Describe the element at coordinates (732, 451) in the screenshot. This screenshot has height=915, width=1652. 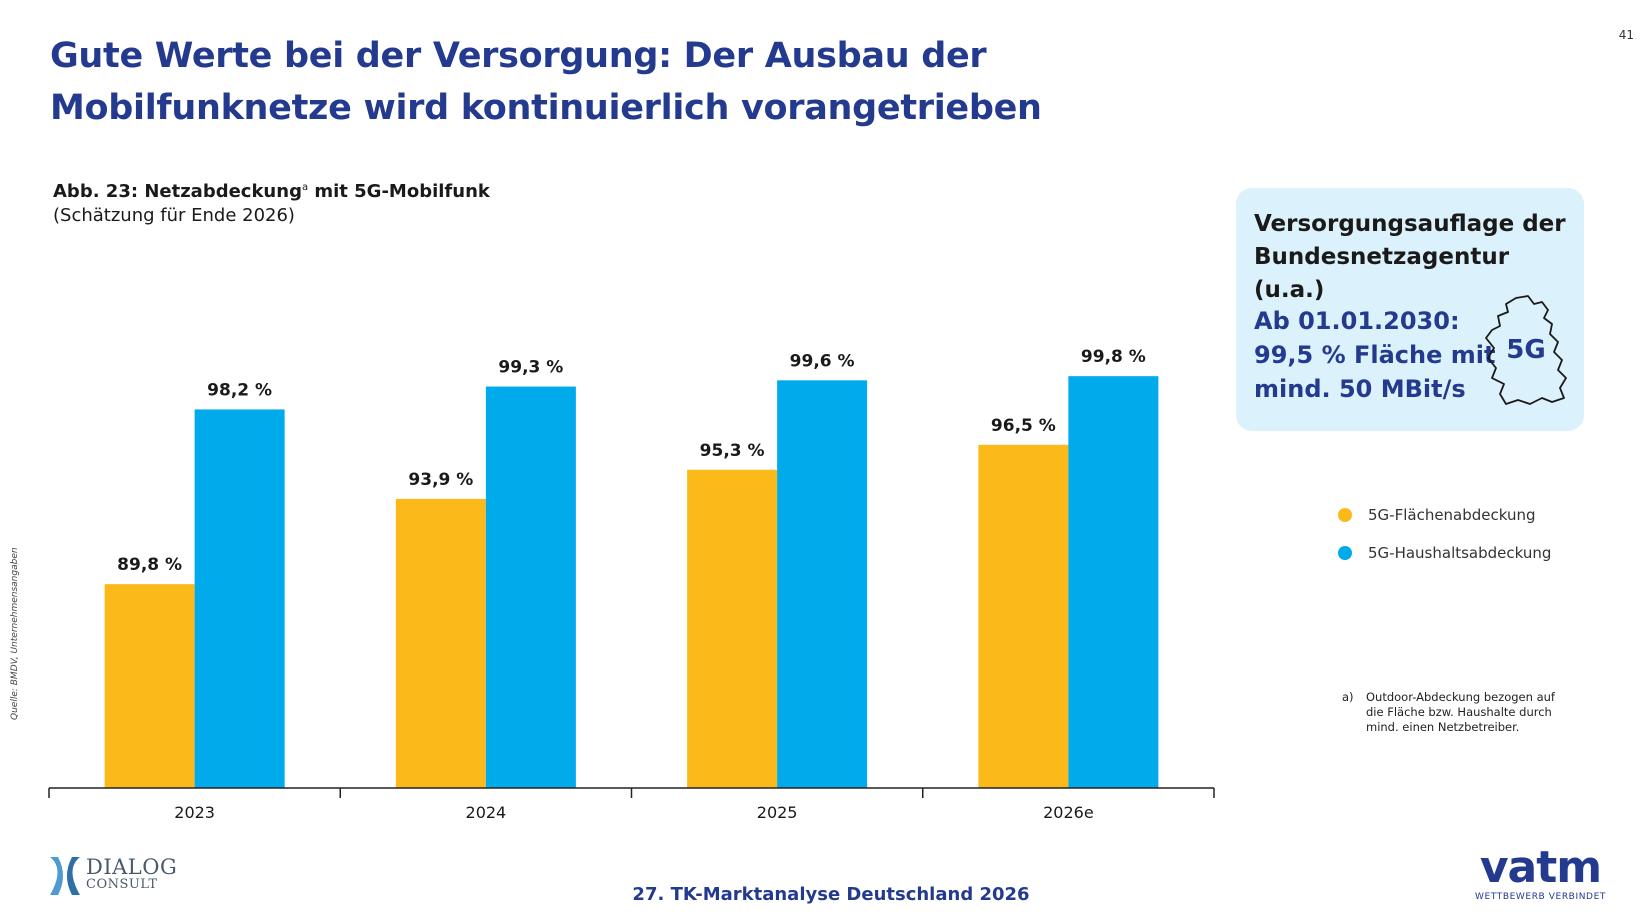
I see `data-label: 95,3 %` at that location.